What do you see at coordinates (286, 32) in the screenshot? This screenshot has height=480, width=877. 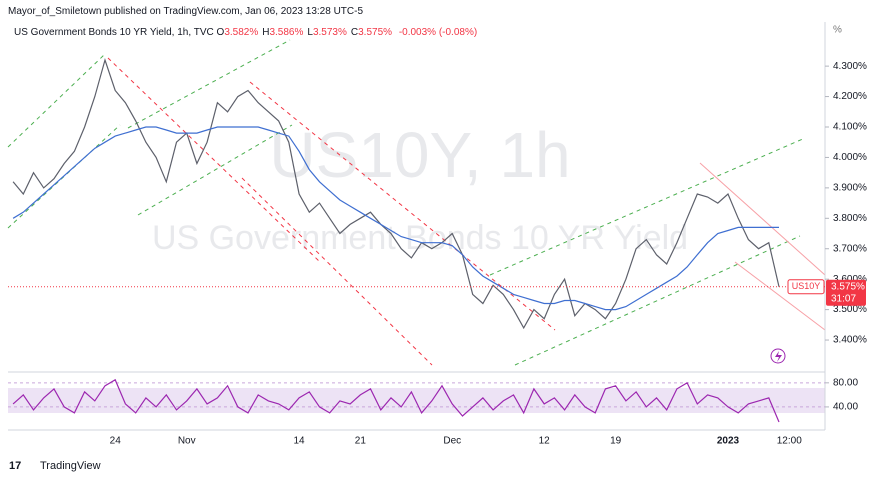 I see `ohlc-value: 3.586%` at bounding box center [286, 32].